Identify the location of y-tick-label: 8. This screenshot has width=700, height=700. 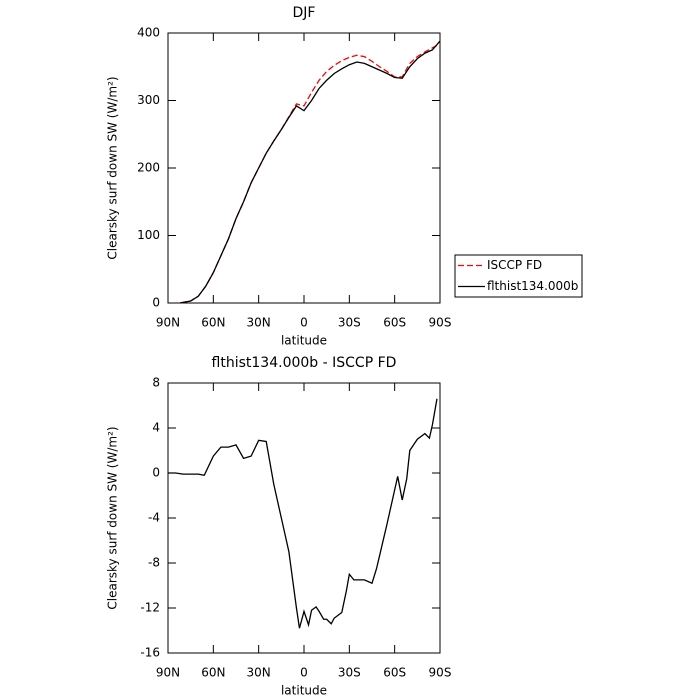
(156, 383).